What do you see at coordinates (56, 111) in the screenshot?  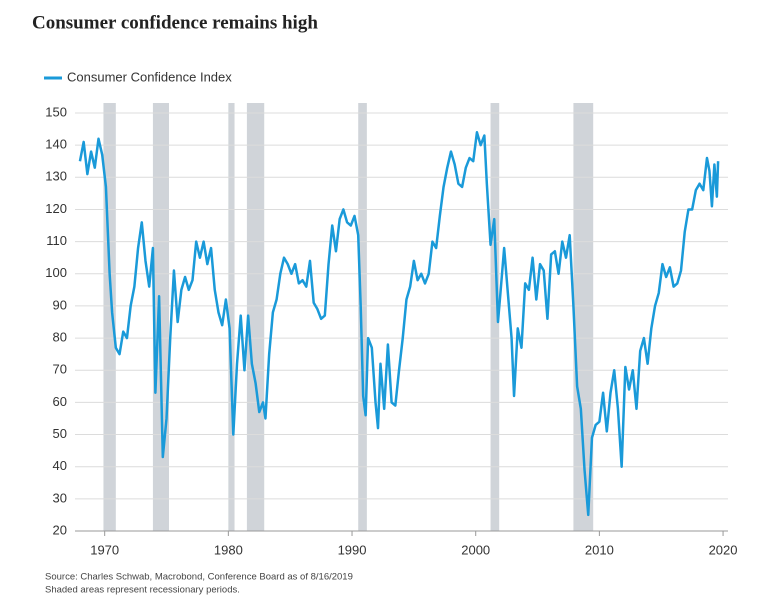 I see `y-tick-label: 150` at bounding box center [56, 111].